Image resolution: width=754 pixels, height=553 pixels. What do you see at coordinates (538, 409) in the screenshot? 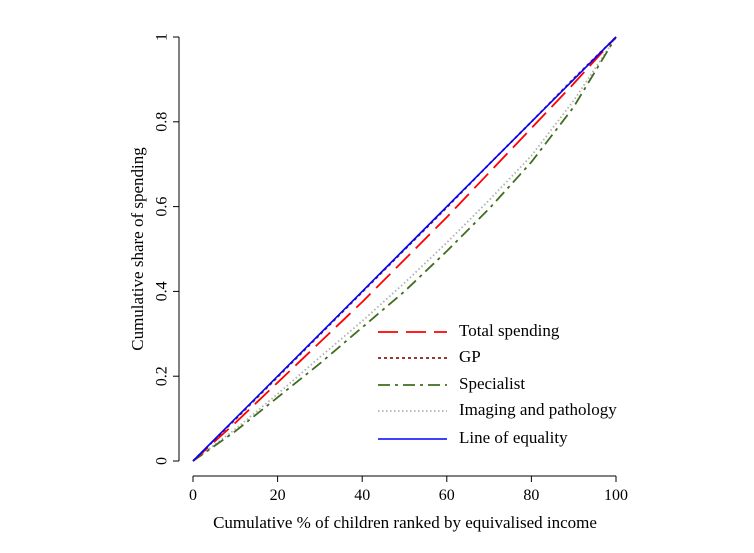
I see `legend-label: Imaging and pathology` at bounding box center [538, 409].